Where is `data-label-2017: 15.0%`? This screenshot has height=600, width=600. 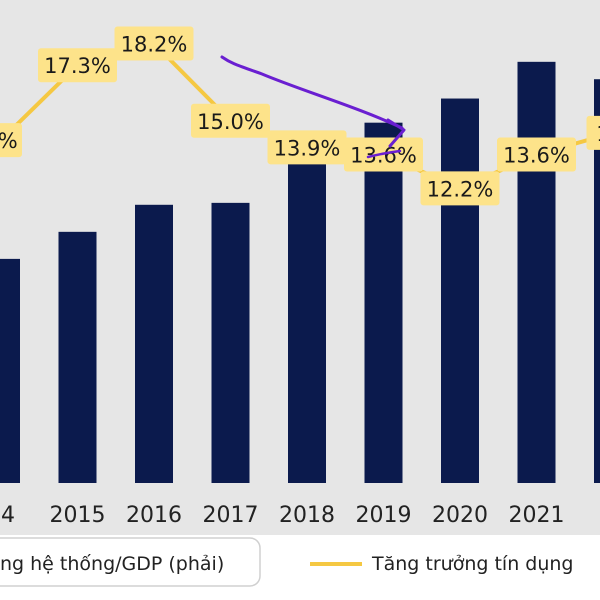 data-label-2017: 15.0% is located at coordinates (230, 122).